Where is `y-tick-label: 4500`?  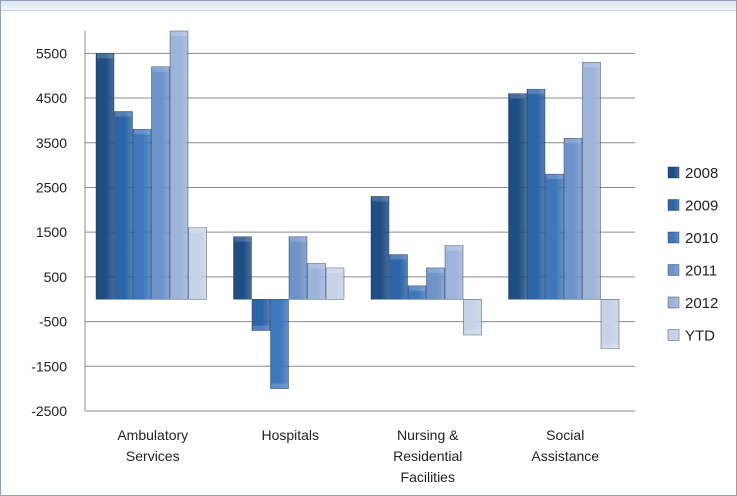 y-tick-label: 4500 is located at coordinates (51, 98).